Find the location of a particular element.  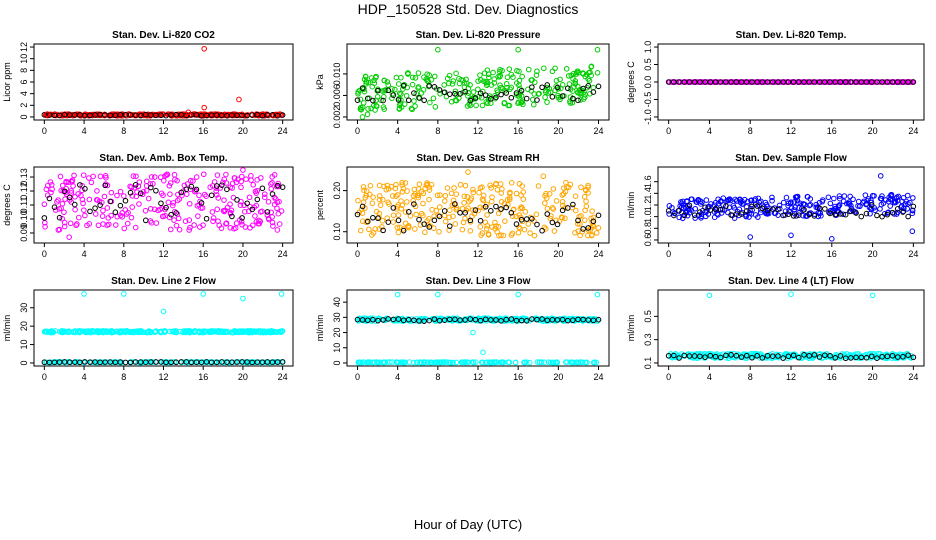

panel-title: Stan. Dev. Li-820 Temp. is located at coordinates (791, 35).